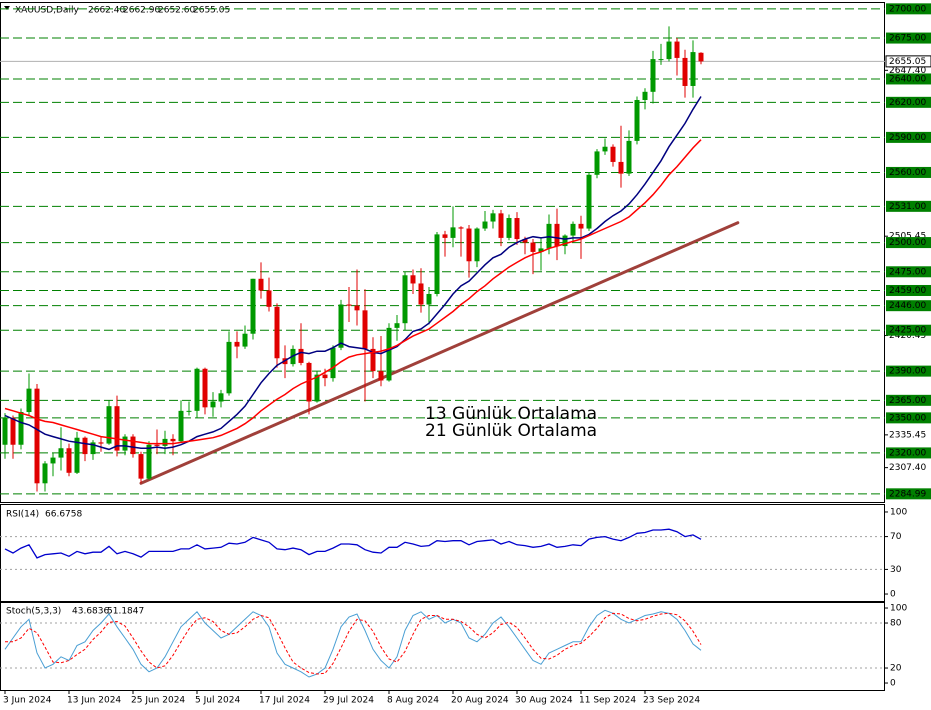  I want to click on level-label: 2320.00, so click(907, 453).